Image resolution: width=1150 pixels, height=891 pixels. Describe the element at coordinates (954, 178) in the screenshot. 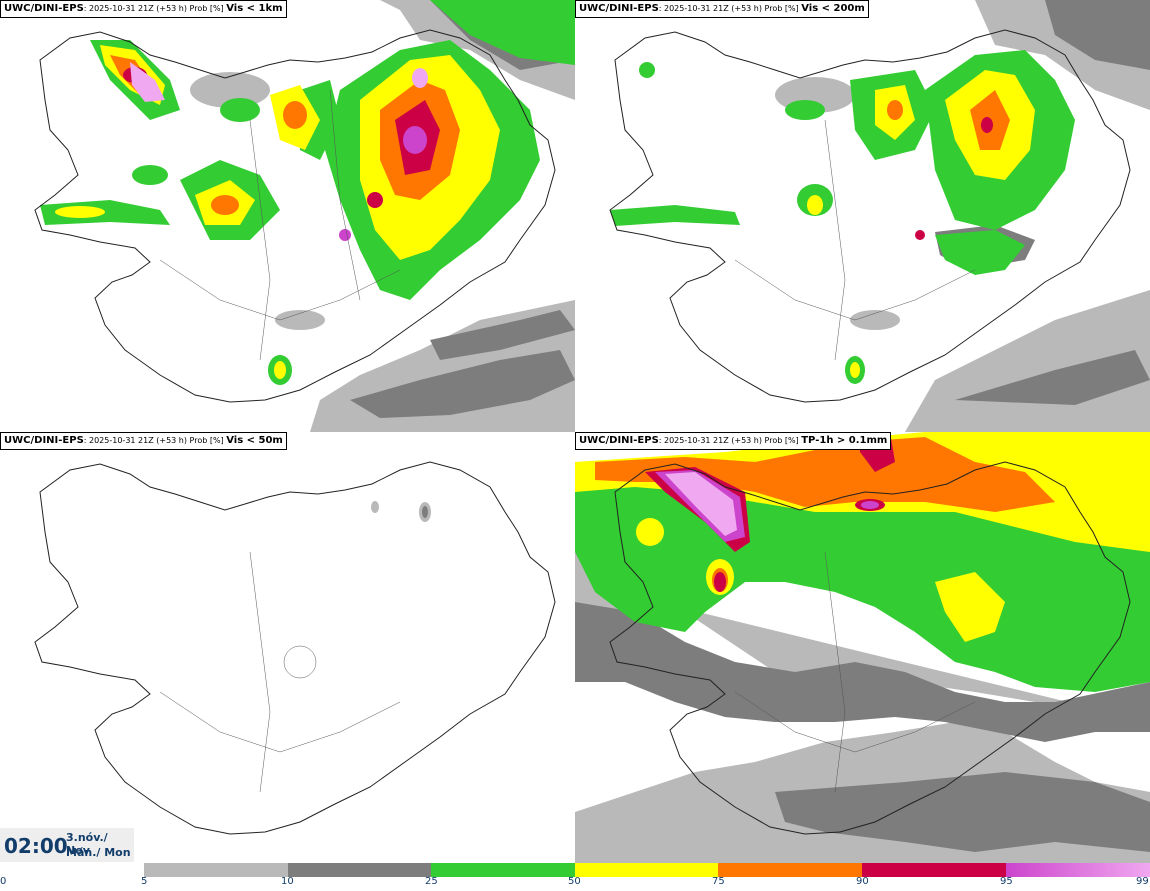

I see `prob-90-layer` at that location.